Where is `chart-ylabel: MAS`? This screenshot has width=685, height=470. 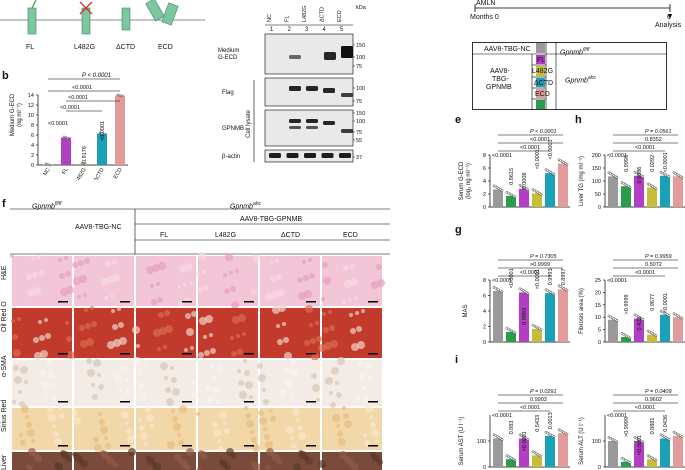 chart-ylabel: MAS is located at coordinates (466, 310).